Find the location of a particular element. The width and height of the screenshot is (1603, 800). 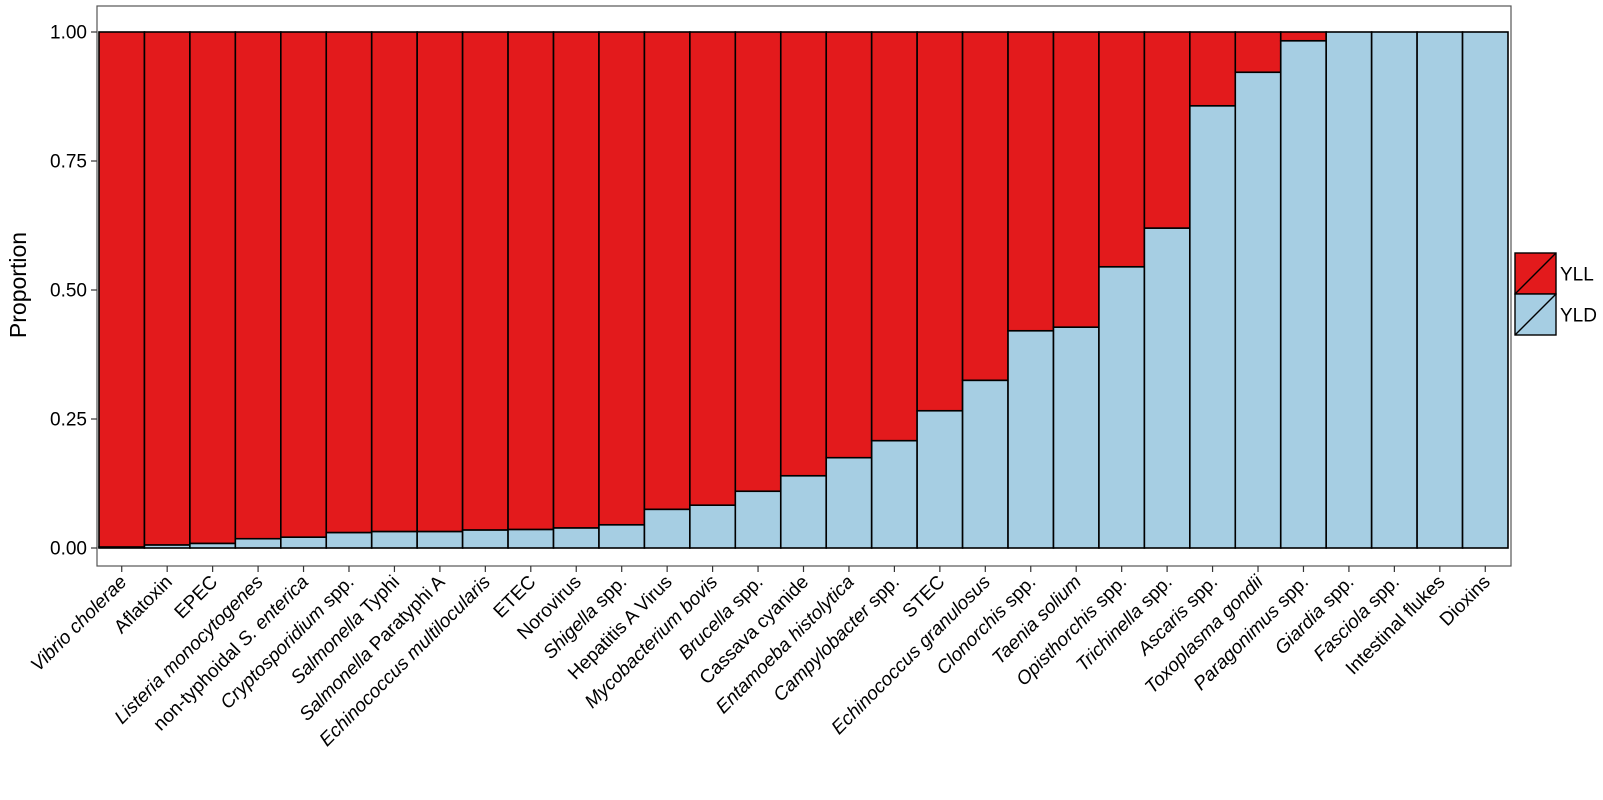

y-axis-title: Proportion is located at coordinates (18, 285).